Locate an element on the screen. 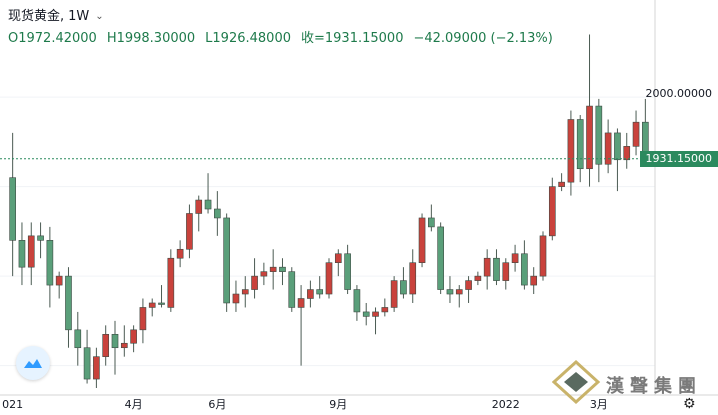 The width and height of the screenshot is (718, 415). change-value: −42.09000 (−2.13%) is located at coordinates (483, 38).